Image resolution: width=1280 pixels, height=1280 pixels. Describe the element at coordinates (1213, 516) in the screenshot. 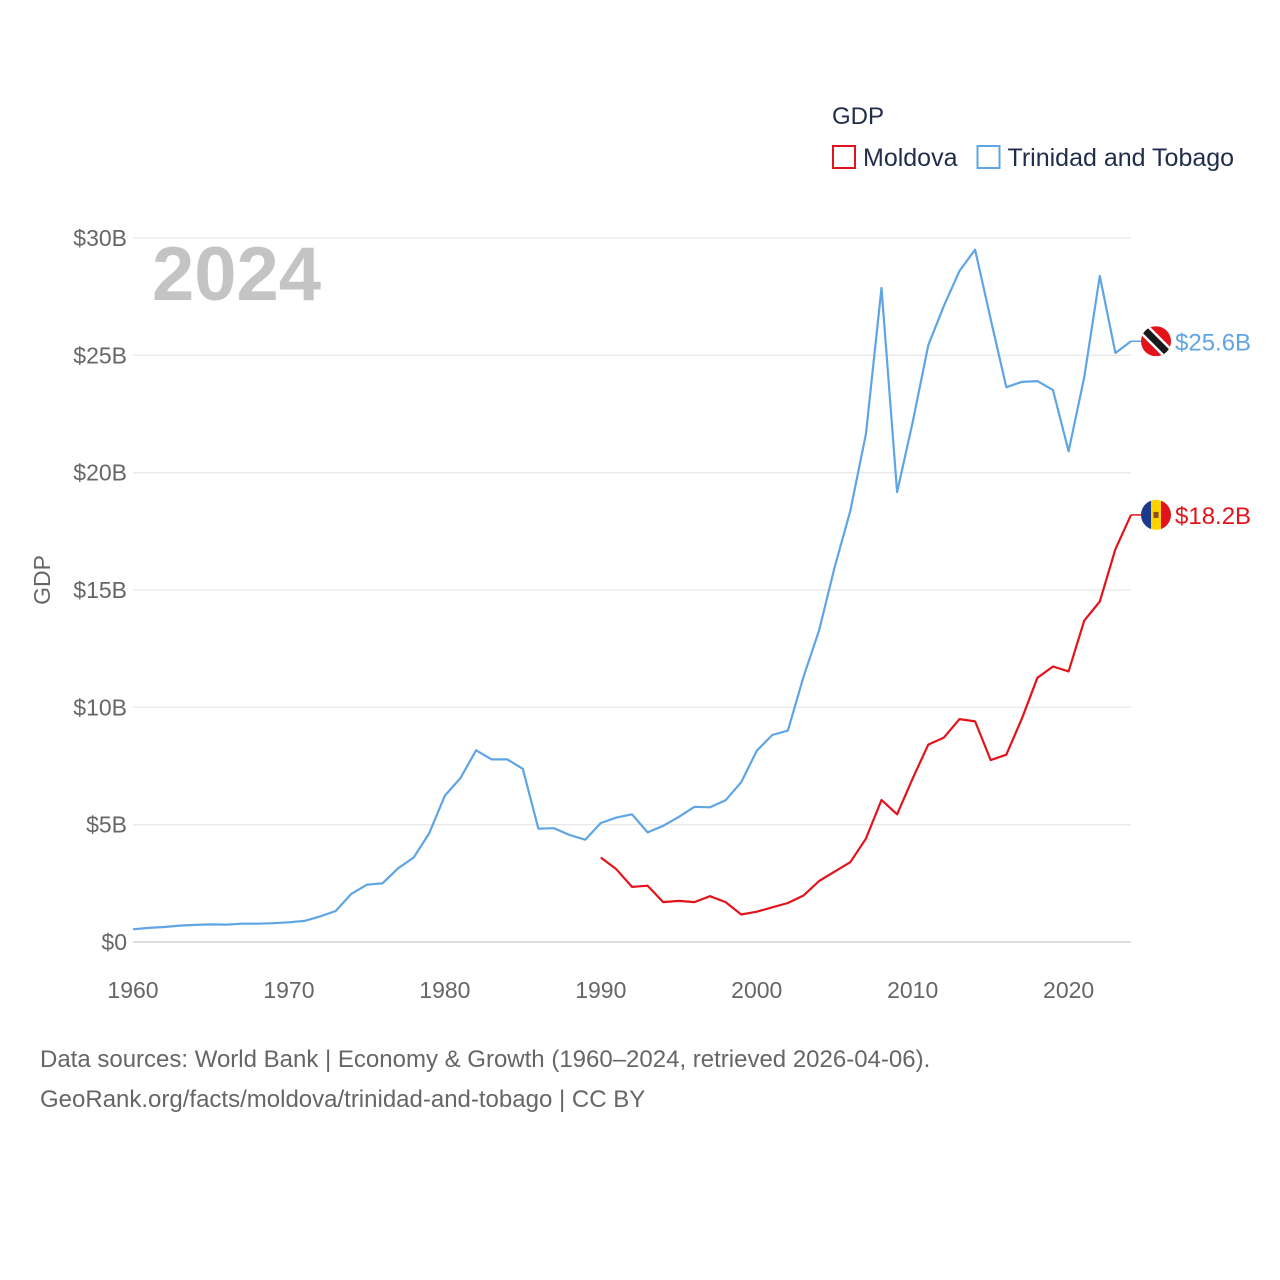

I see `end-value-label: $18.2B` at that location.